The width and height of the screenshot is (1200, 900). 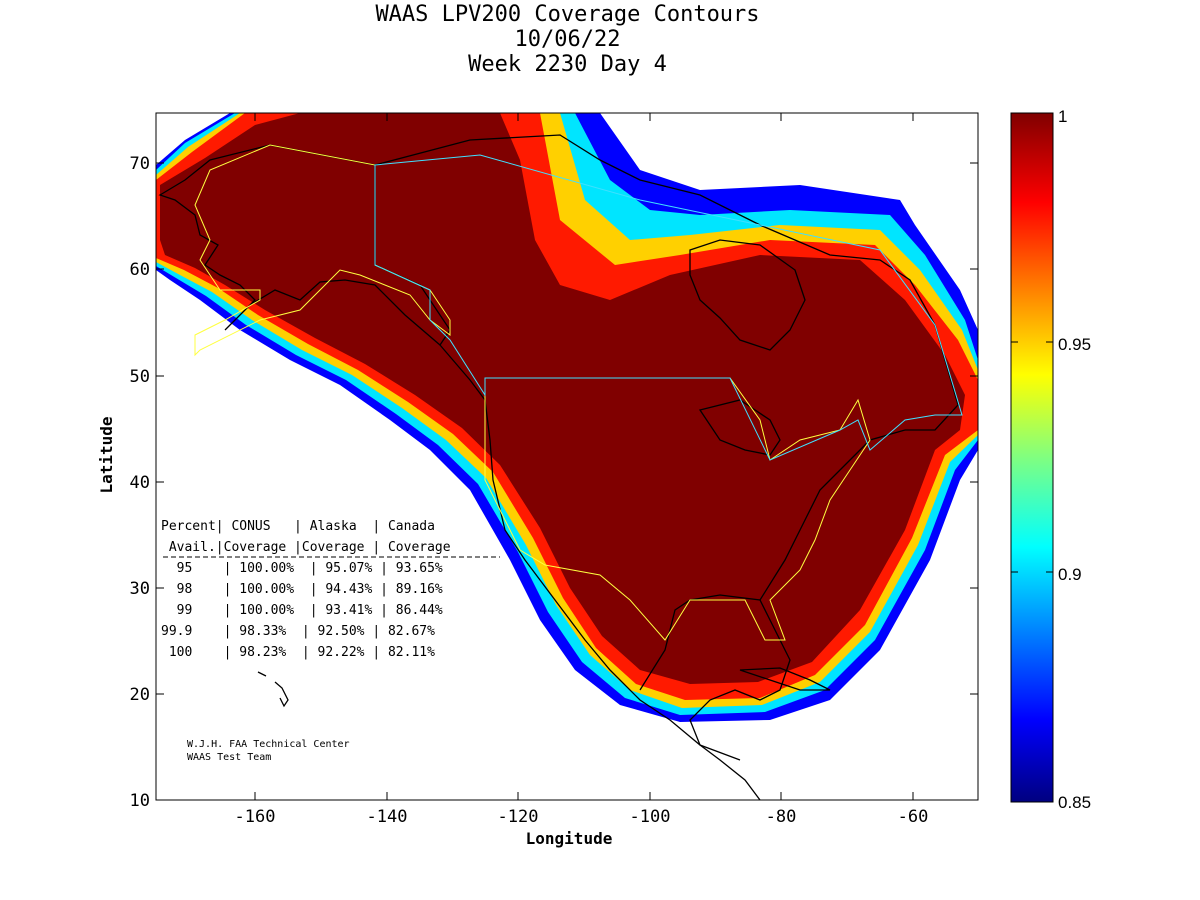 I want to click on x-tick-label: -100, so click(x=650, y=817).